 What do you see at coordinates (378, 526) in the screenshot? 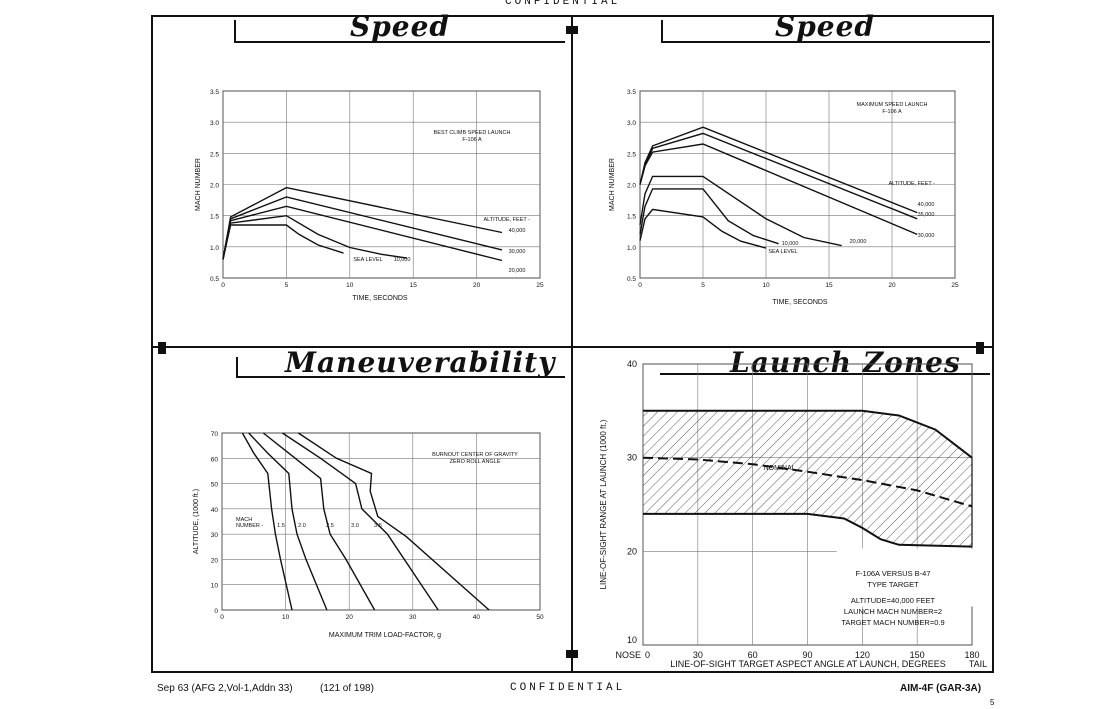
I see `series-label: 3.5` at bounding box center [378, 526].